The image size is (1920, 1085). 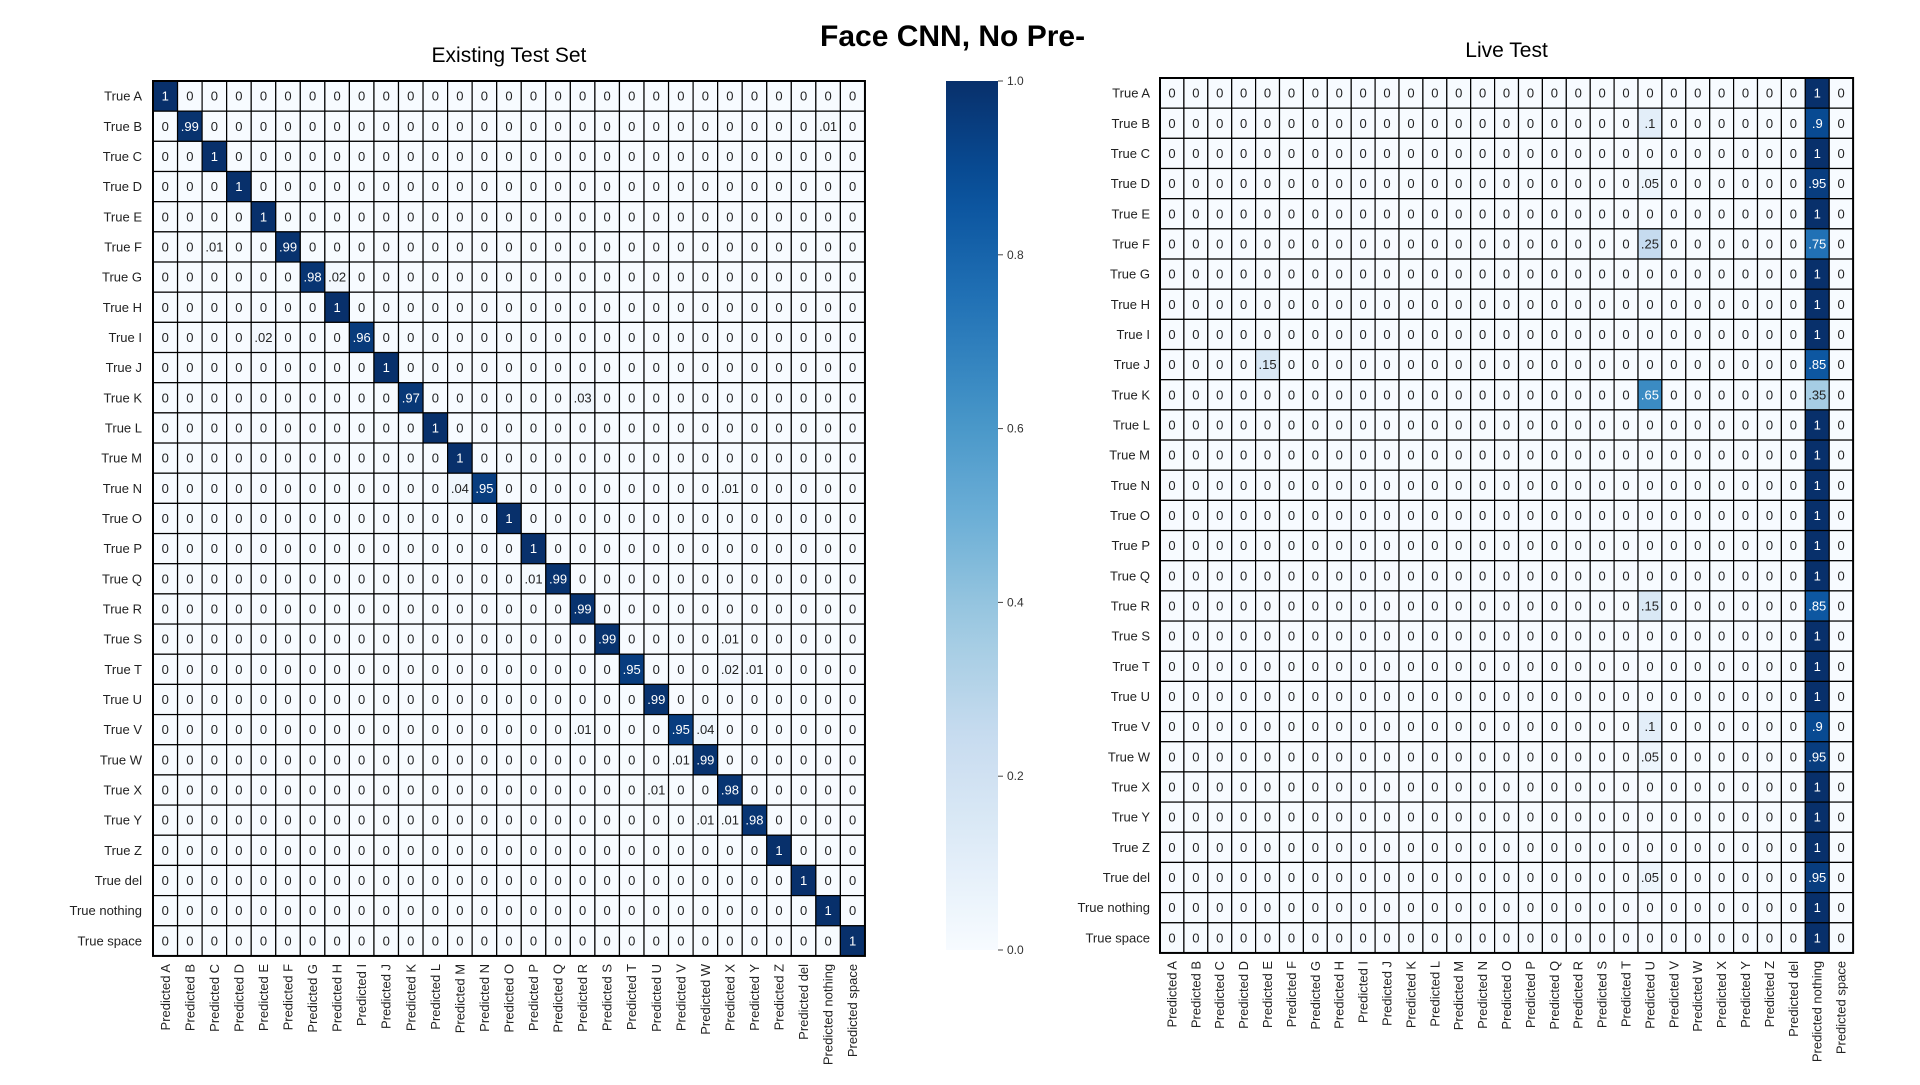 I want to click on cell-value-label: .01, so click(x=583, y=729).